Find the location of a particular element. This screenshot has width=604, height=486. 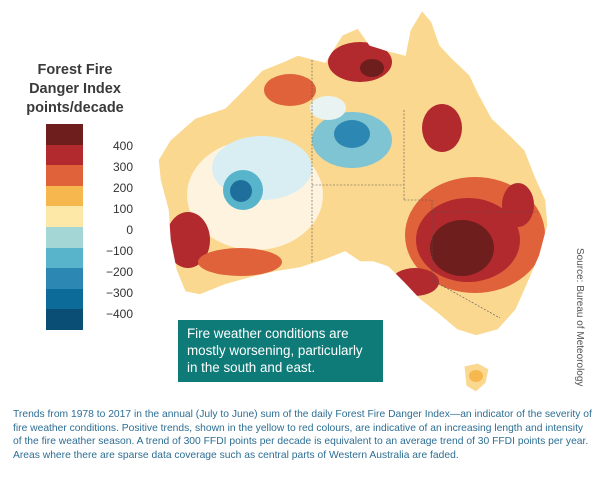

legend-tick-label: 200 is located at coordinates (122, 188).